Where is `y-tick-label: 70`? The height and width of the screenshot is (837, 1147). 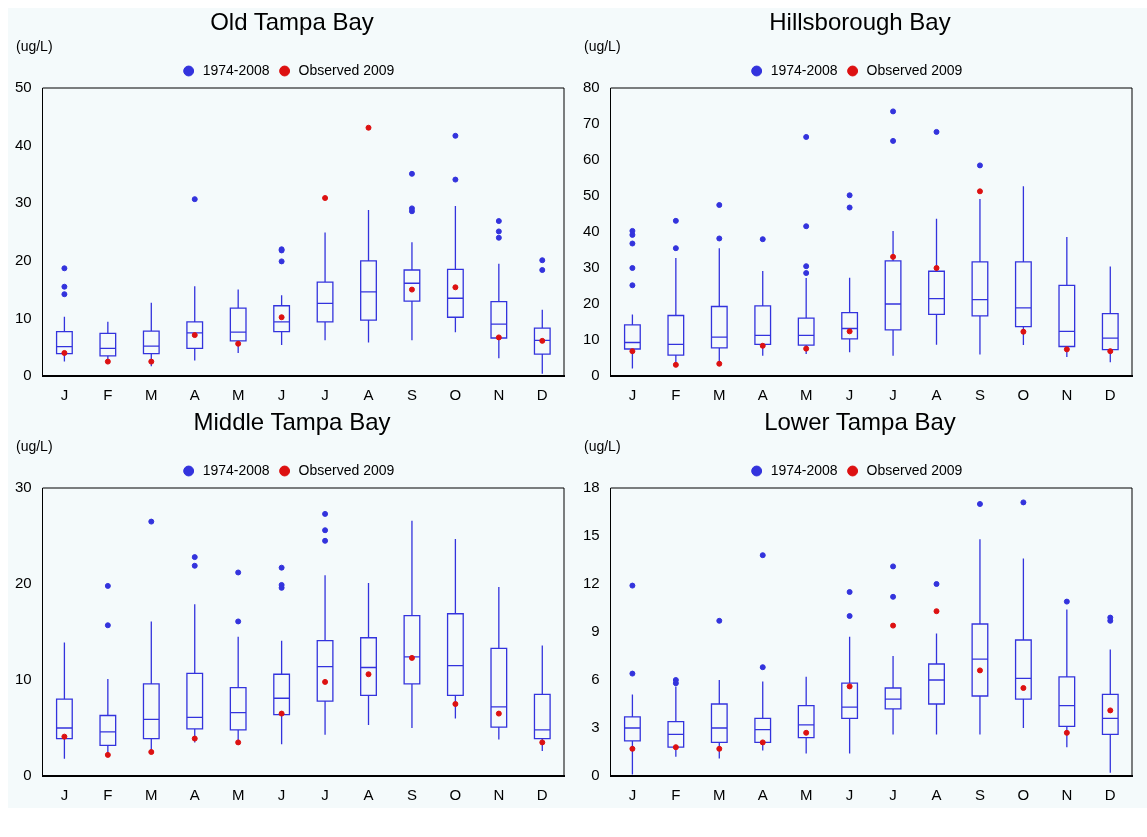
y-tick-label: 70 is located at coordinates (591, 123).